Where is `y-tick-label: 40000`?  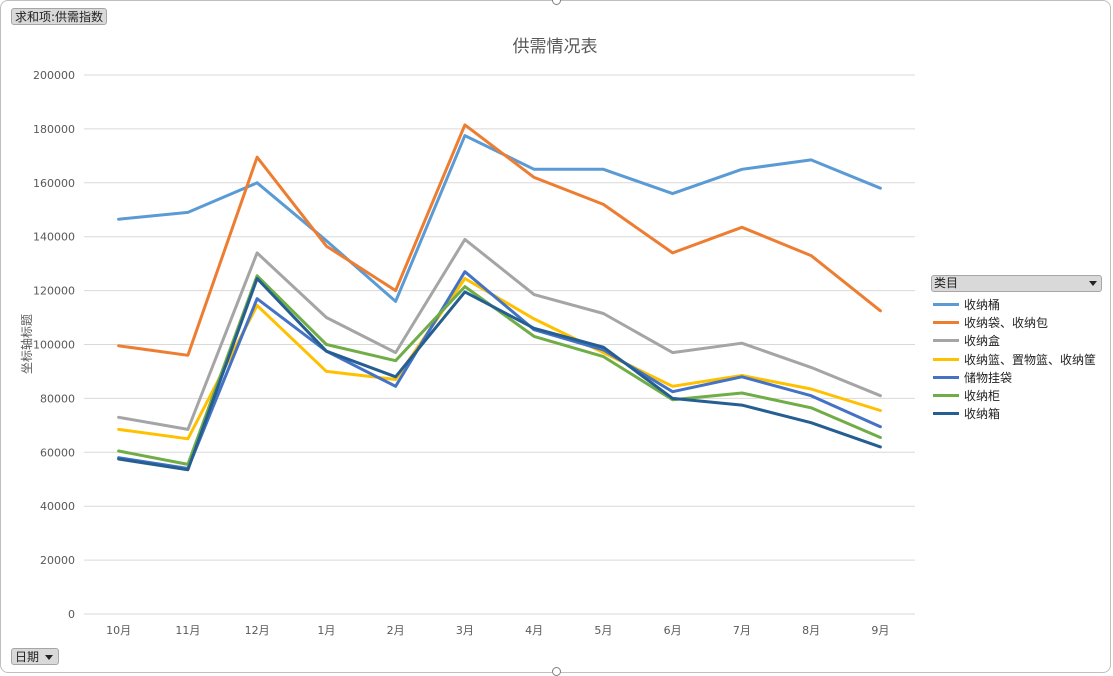
y-tick-label: 40000 is located at coordinates (57, 506).